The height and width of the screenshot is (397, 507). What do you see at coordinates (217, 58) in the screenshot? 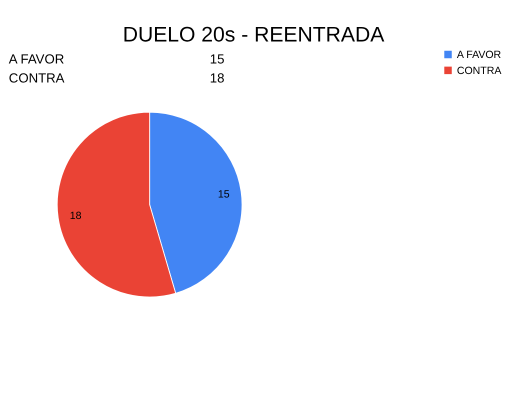
I see `text: 15` at bounding box center [217, 58].